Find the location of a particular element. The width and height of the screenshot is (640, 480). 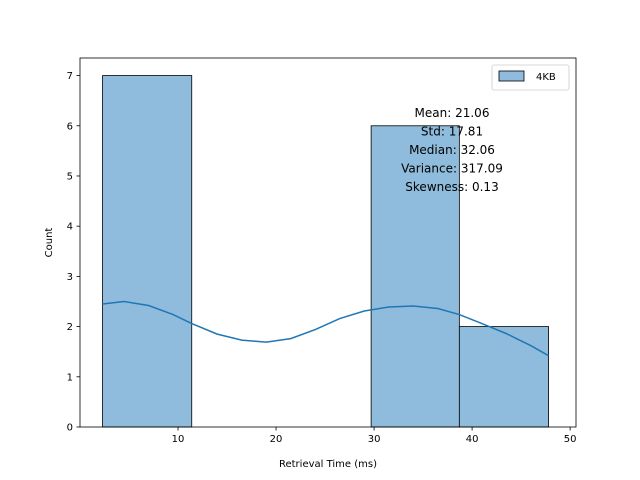

y-tick-label: 7 is located at coordinates (70, 76).